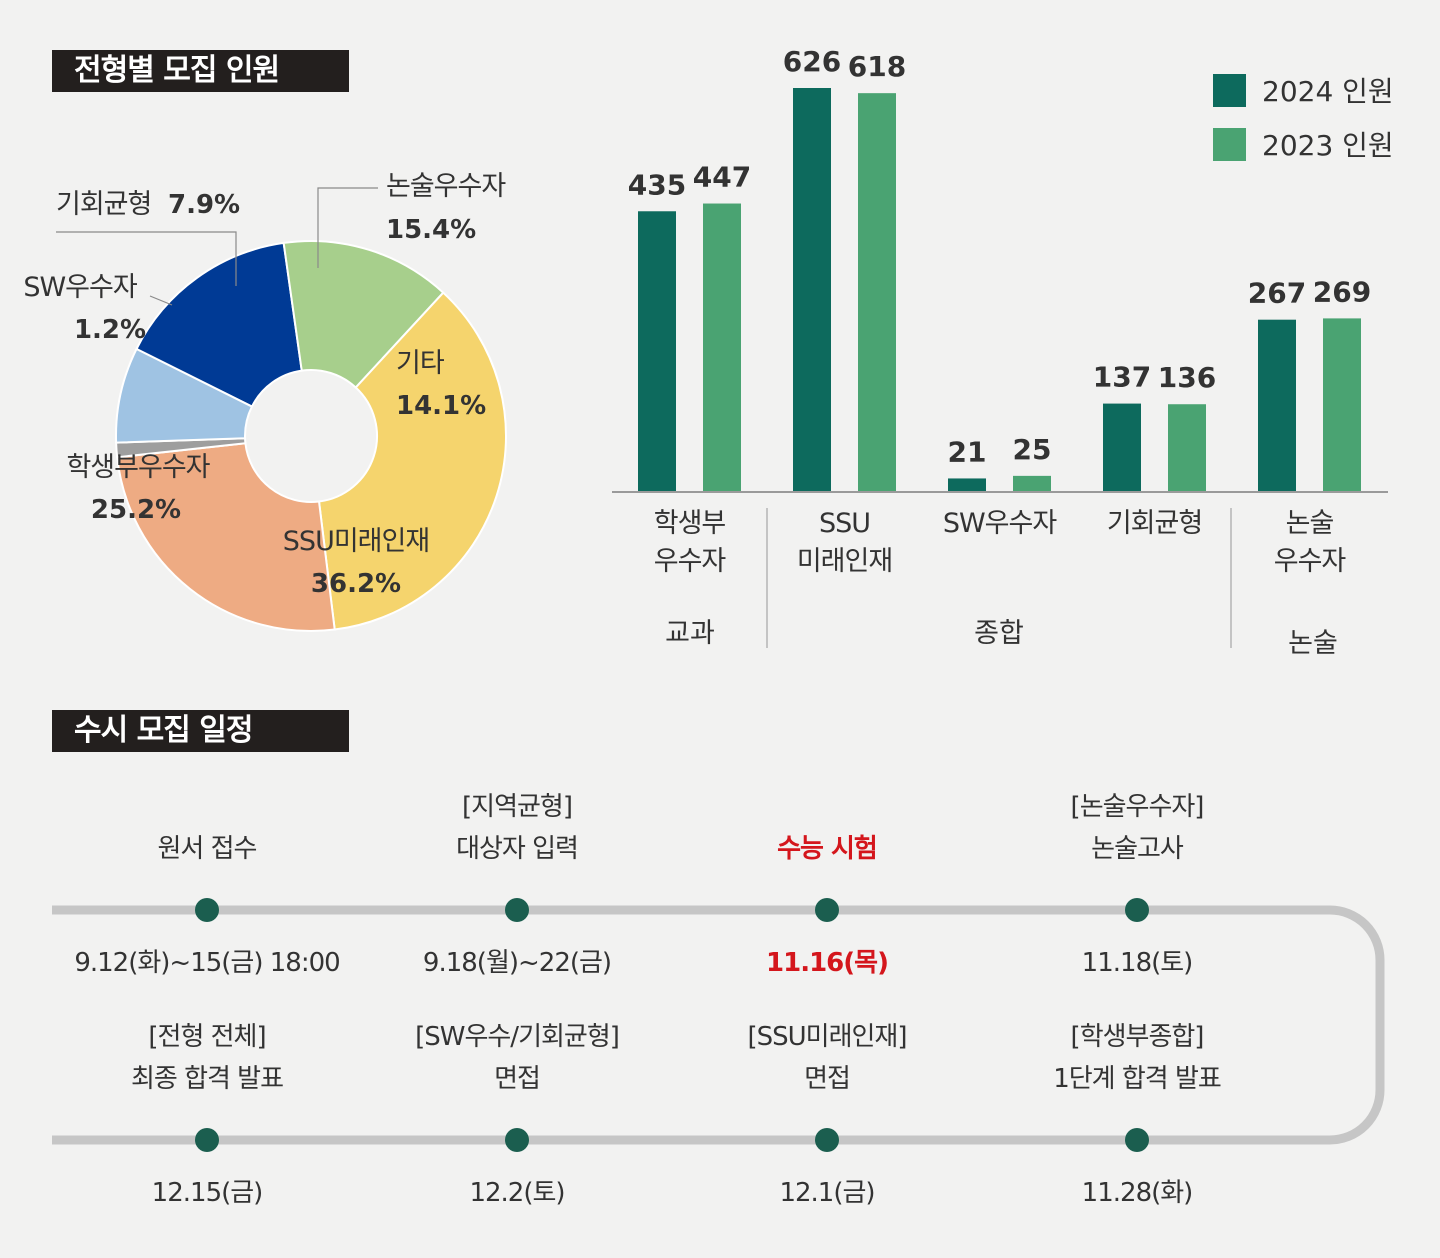  I want to click on event-label-line2: 논술고사, so click(1137, 849).